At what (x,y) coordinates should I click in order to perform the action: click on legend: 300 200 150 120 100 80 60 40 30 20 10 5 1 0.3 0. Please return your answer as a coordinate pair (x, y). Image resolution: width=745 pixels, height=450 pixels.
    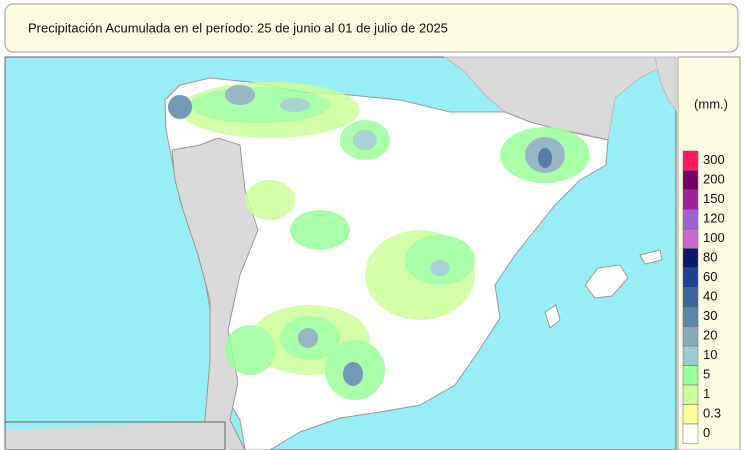
    Looking at the image, I should click on (703, 297).